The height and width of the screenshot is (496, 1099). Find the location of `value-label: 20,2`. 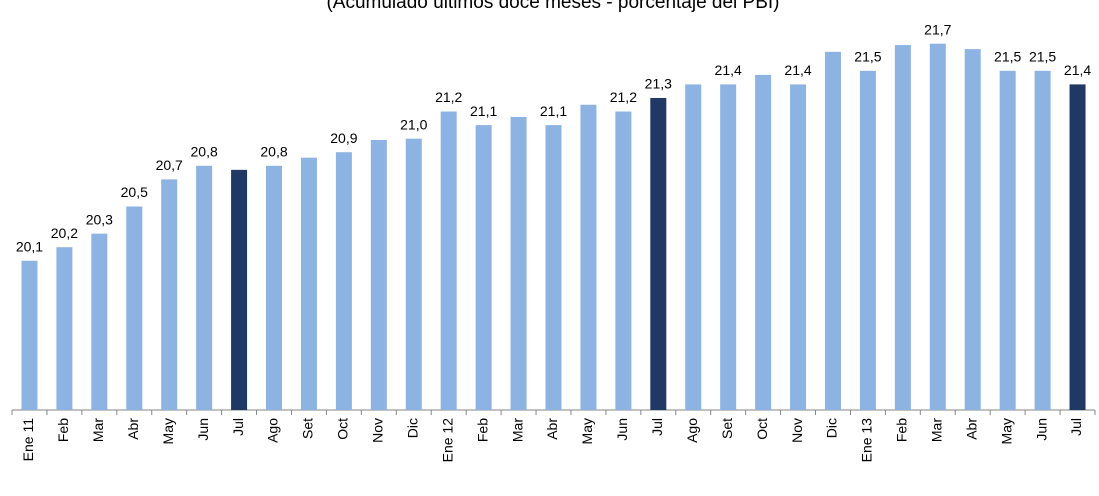

value-label: 20,2 is located at coordinates (64, 233).